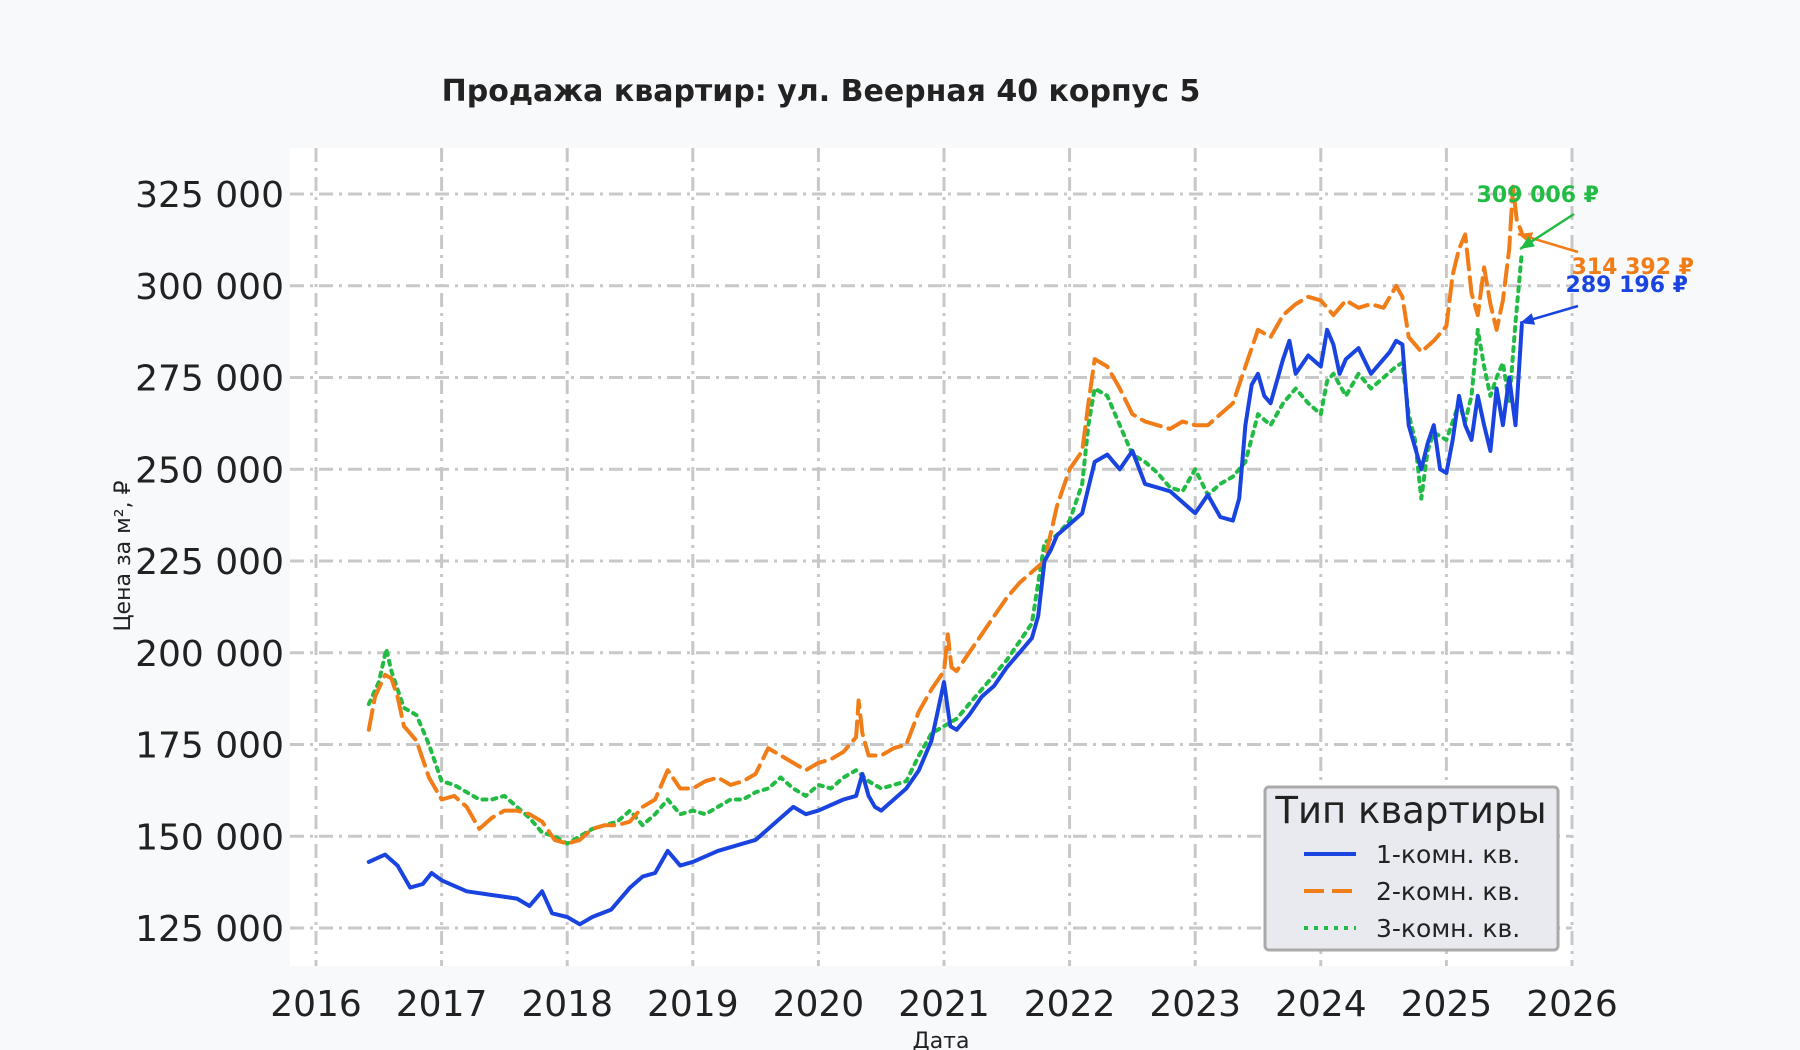  What do you see at coordinates (821, 91) in the screenshot?
I see `chart-title: Продажа квартир: ул. Веерная 40 корпус 5` at bounding box center [821, 91].